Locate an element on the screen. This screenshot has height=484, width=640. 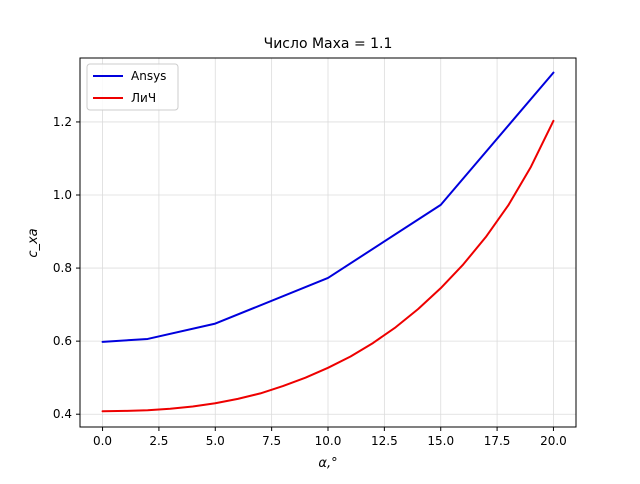
y-axis-label: c_xa is located at coordinates (33, 242).